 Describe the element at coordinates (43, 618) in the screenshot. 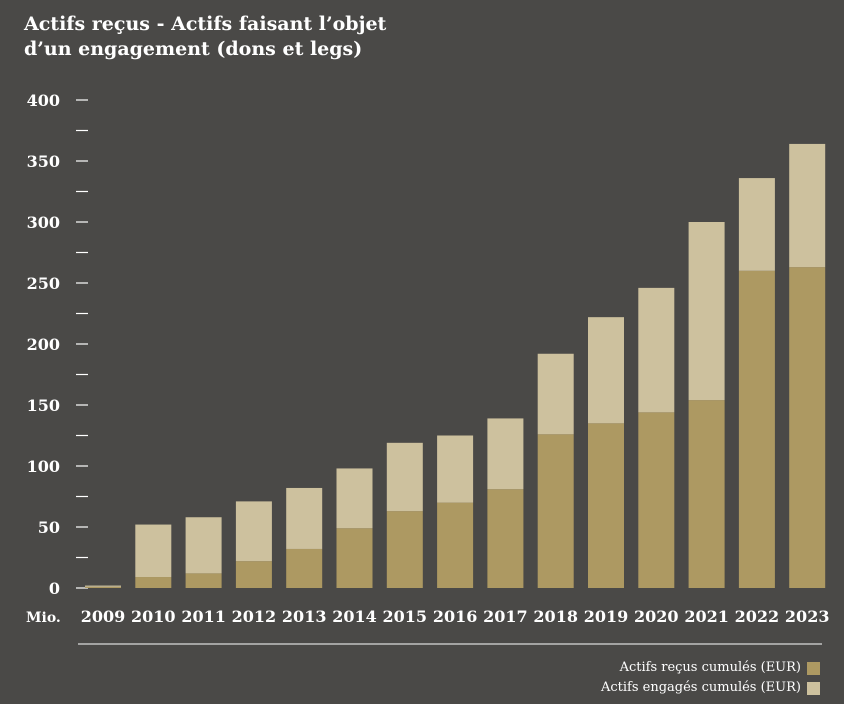

I see `unit-label: Mio.` at that location.